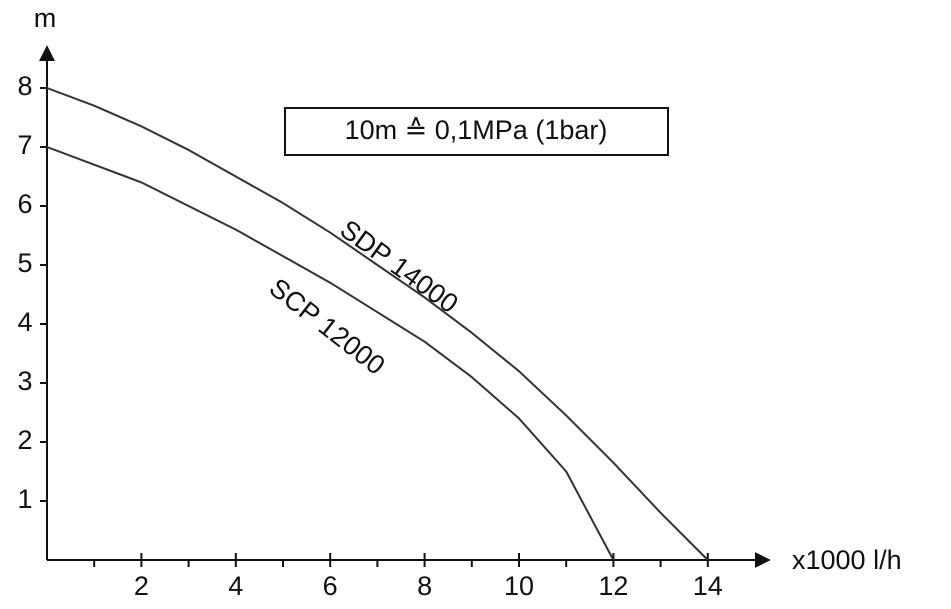 Image resolution: width=951 pixels, height=609 pixels. Describe the element at coordinates (847, 560) in the screenshot. I see `x-axis-label: x1000 l/h` at that location.